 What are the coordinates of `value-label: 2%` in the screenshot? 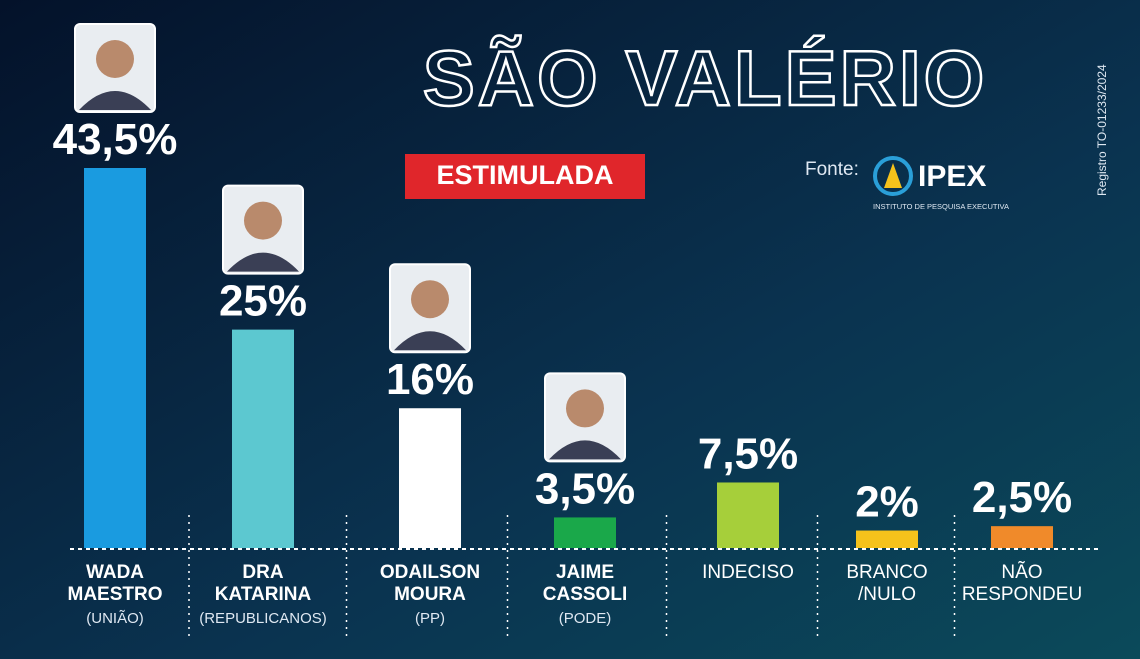 It's located at (887, 502).